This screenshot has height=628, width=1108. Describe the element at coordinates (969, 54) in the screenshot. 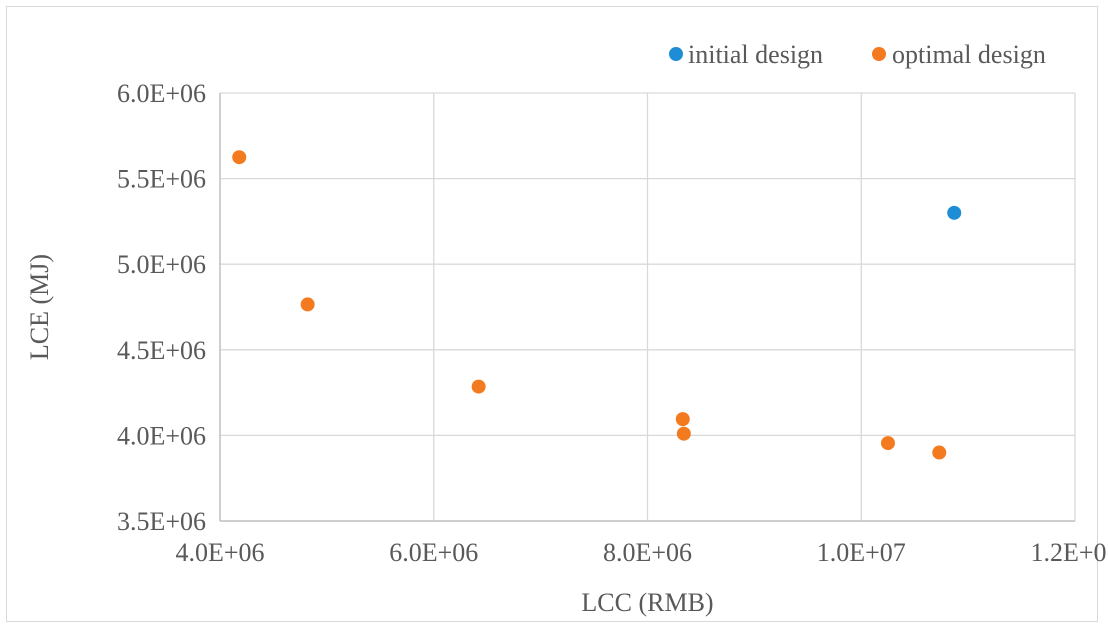

I see `legend-label-optimal-design: optimal design` at that location.